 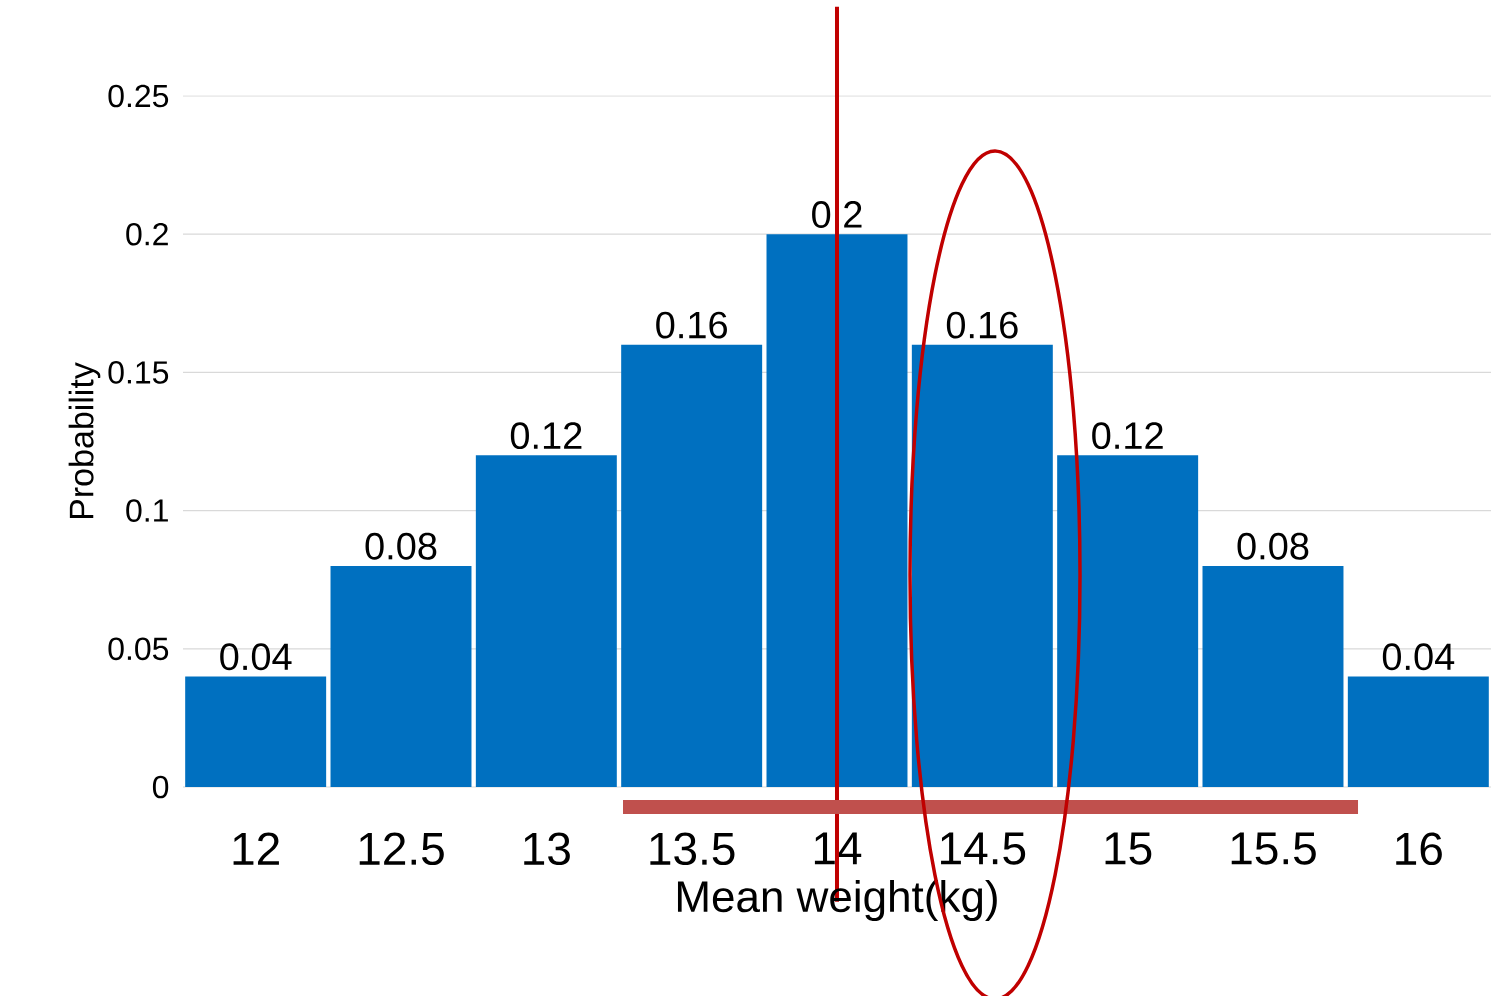 I want to click on y-tick-label: 0, so click(x=160, y=787).